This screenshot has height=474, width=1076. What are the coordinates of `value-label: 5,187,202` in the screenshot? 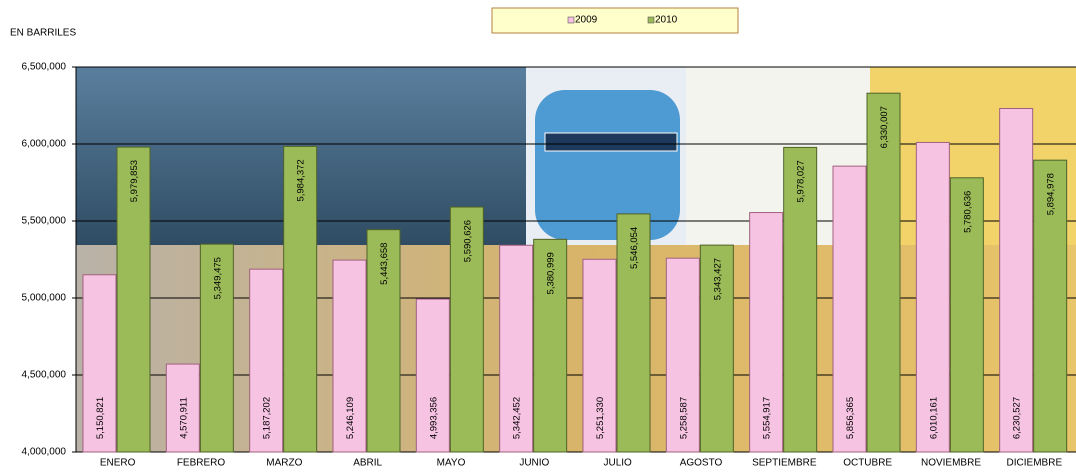 It's located at (267, 418).